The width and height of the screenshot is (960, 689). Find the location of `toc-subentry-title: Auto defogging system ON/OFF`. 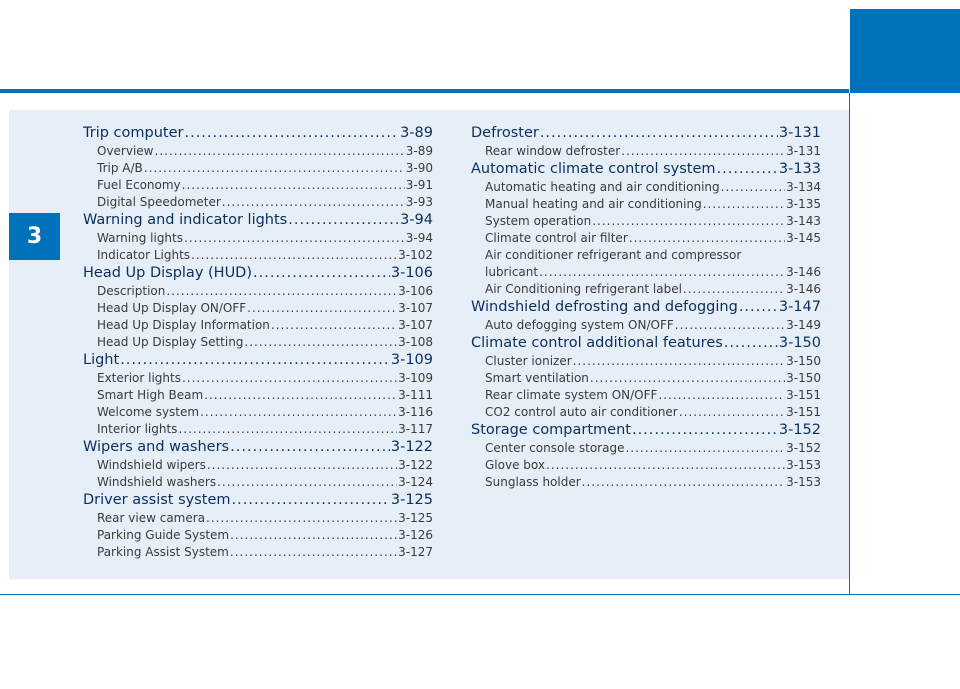

toc-subentry-title: Auto defogging system ON/OFF is located at coordinates (579, 325).